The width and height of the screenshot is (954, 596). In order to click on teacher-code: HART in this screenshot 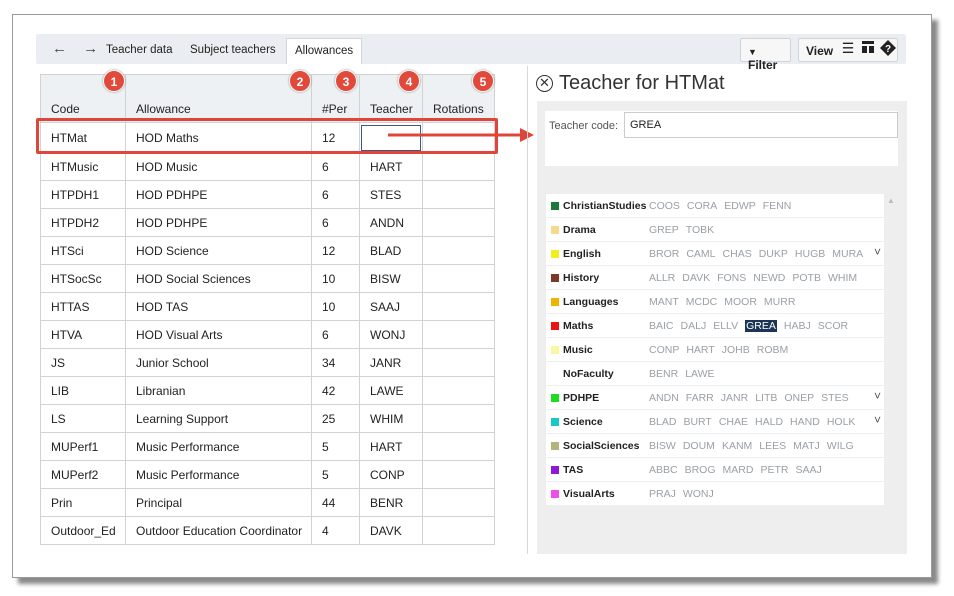, I will do `click(700, 350)`.